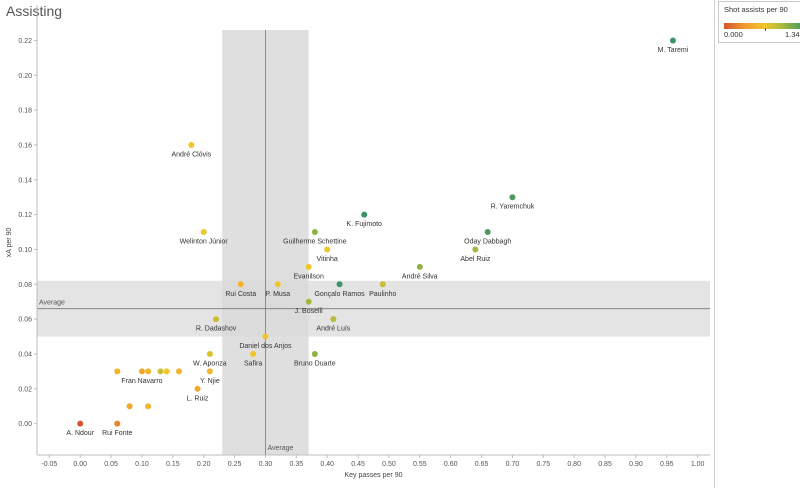  I want to click on point-label: Oday Dabbagh, so click(487, 242).